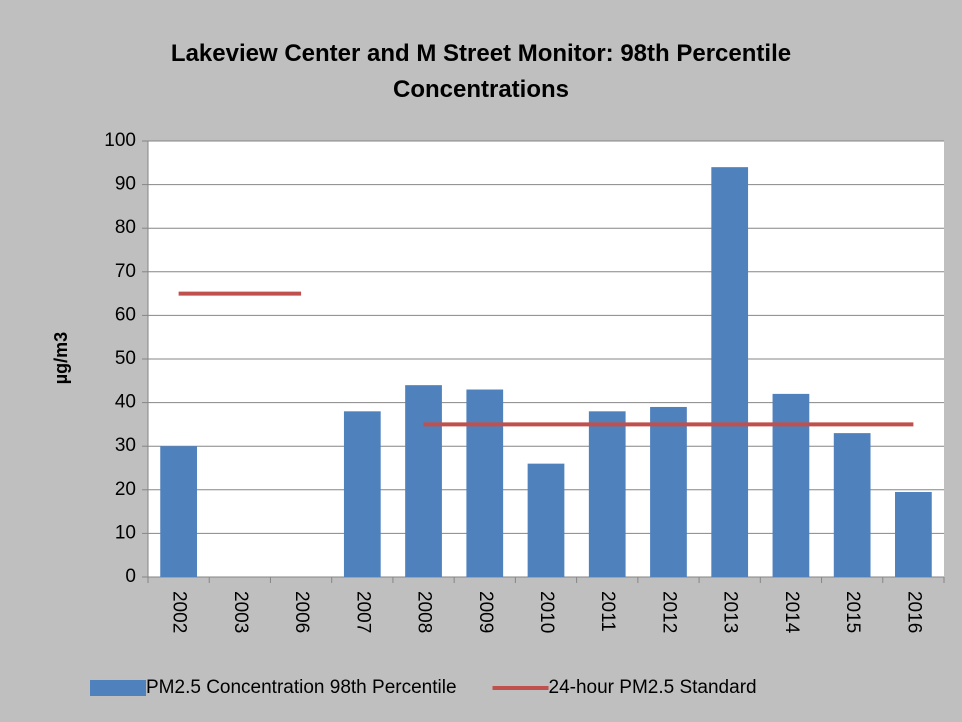 Image resolution: width=962 pixels, height=722 pixels. What do you see at coordinates (125, 532) in the screenshot?
I see `y-tick-label: 10` at bounding box center [125, 532].